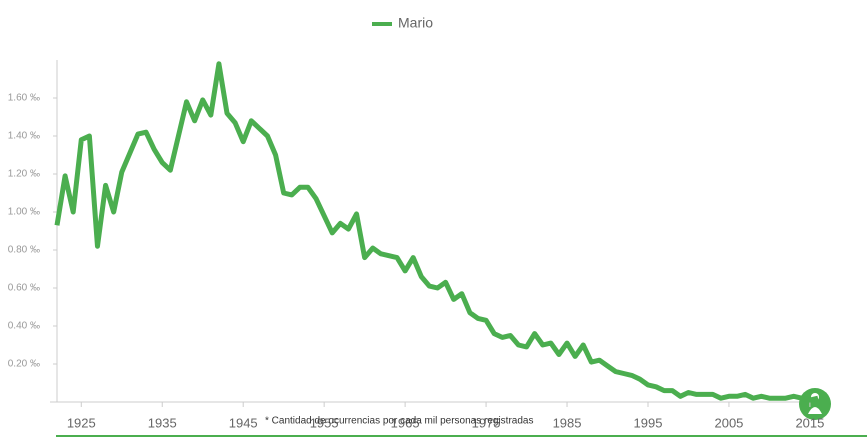 The width and height of the screenshot is (867, 438). What do you see at coordinates (809, 422) in the screenshot?
I see `x-tick-label: 2015` at bounding box center [809, 422].